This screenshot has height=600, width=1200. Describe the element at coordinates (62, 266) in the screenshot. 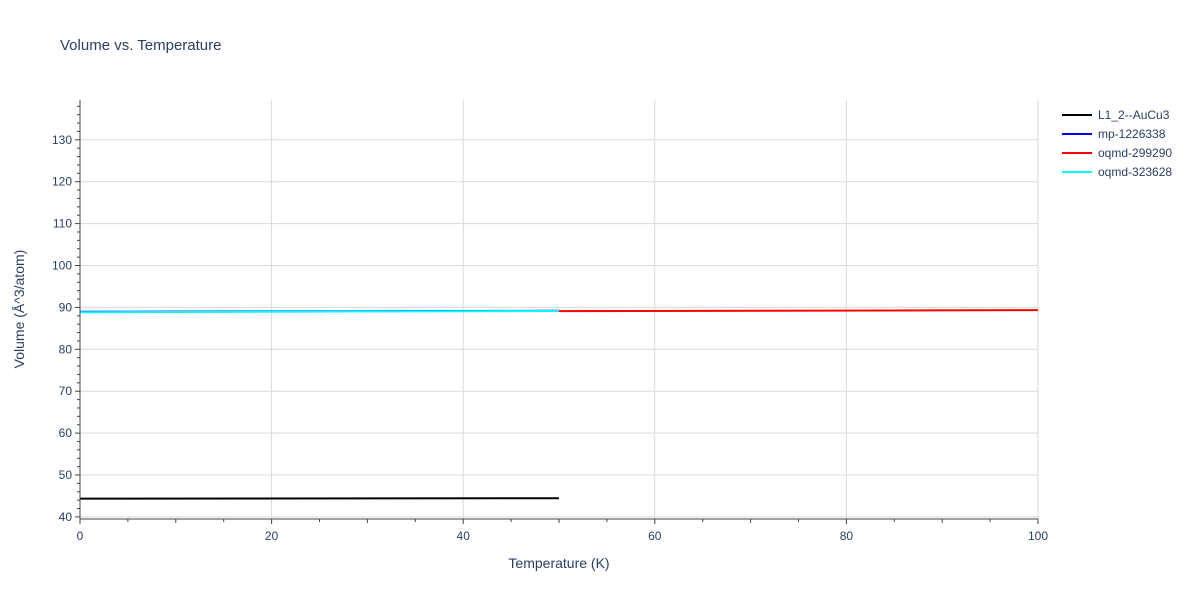

I see `y-tick-label: 100` at that location.